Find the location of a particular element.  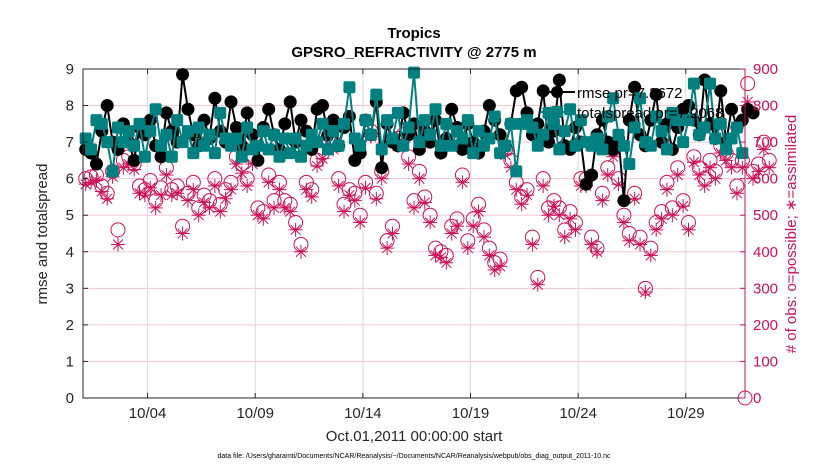

right-tick-label: 0 is located at coordinates (757, 398).